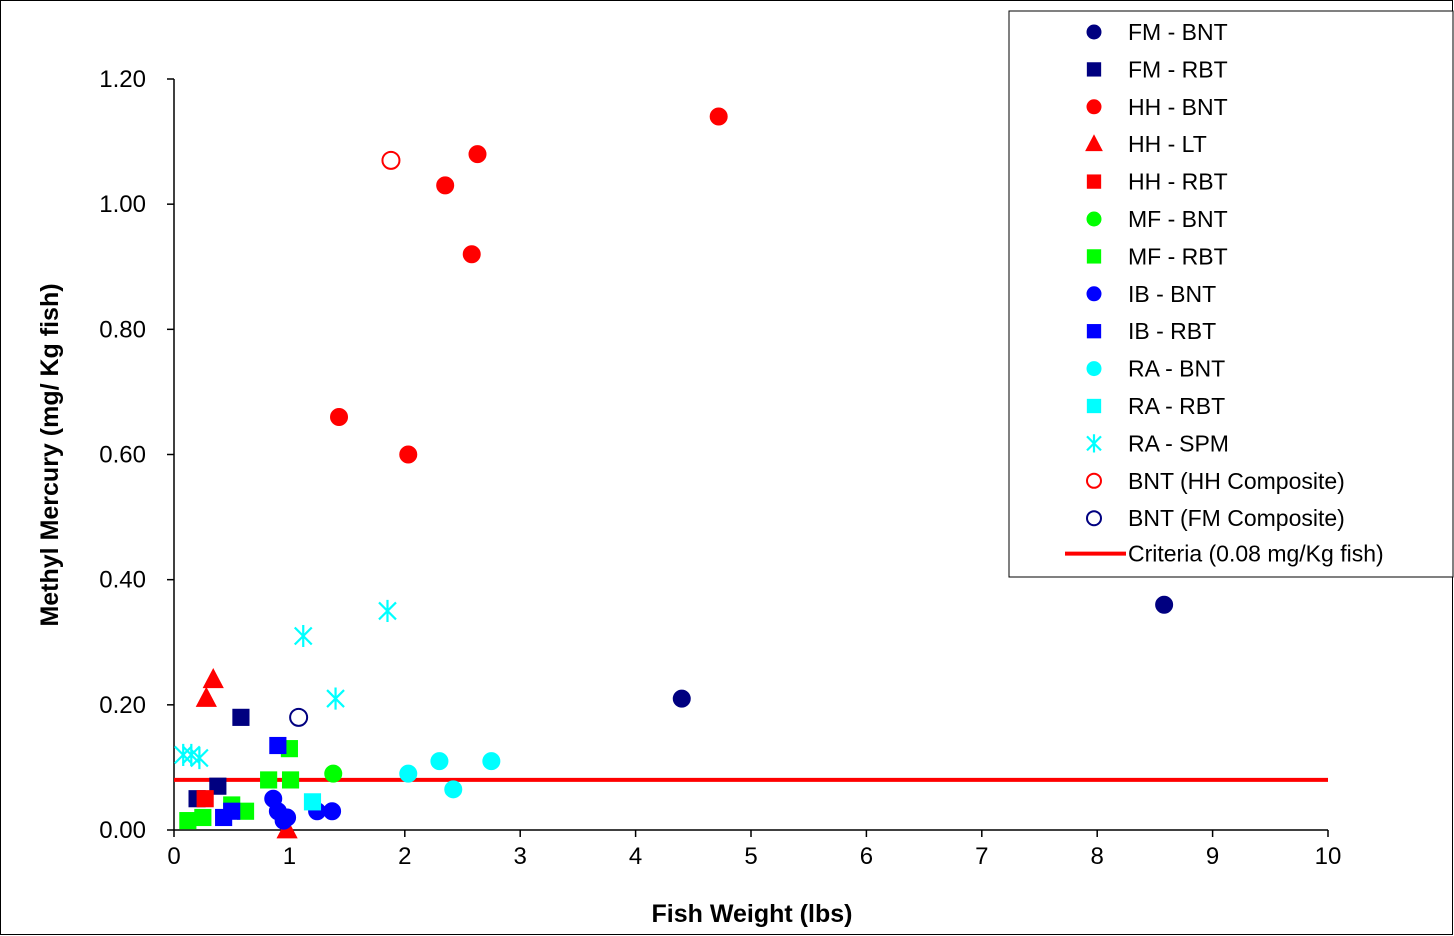 Image resolution: width=1454 pixels, height=936 pixels. What do you see at coordinates (122, 455) in the screenshot?
I see `y-tick-label: 0.60` at bounding box center [122, 455].